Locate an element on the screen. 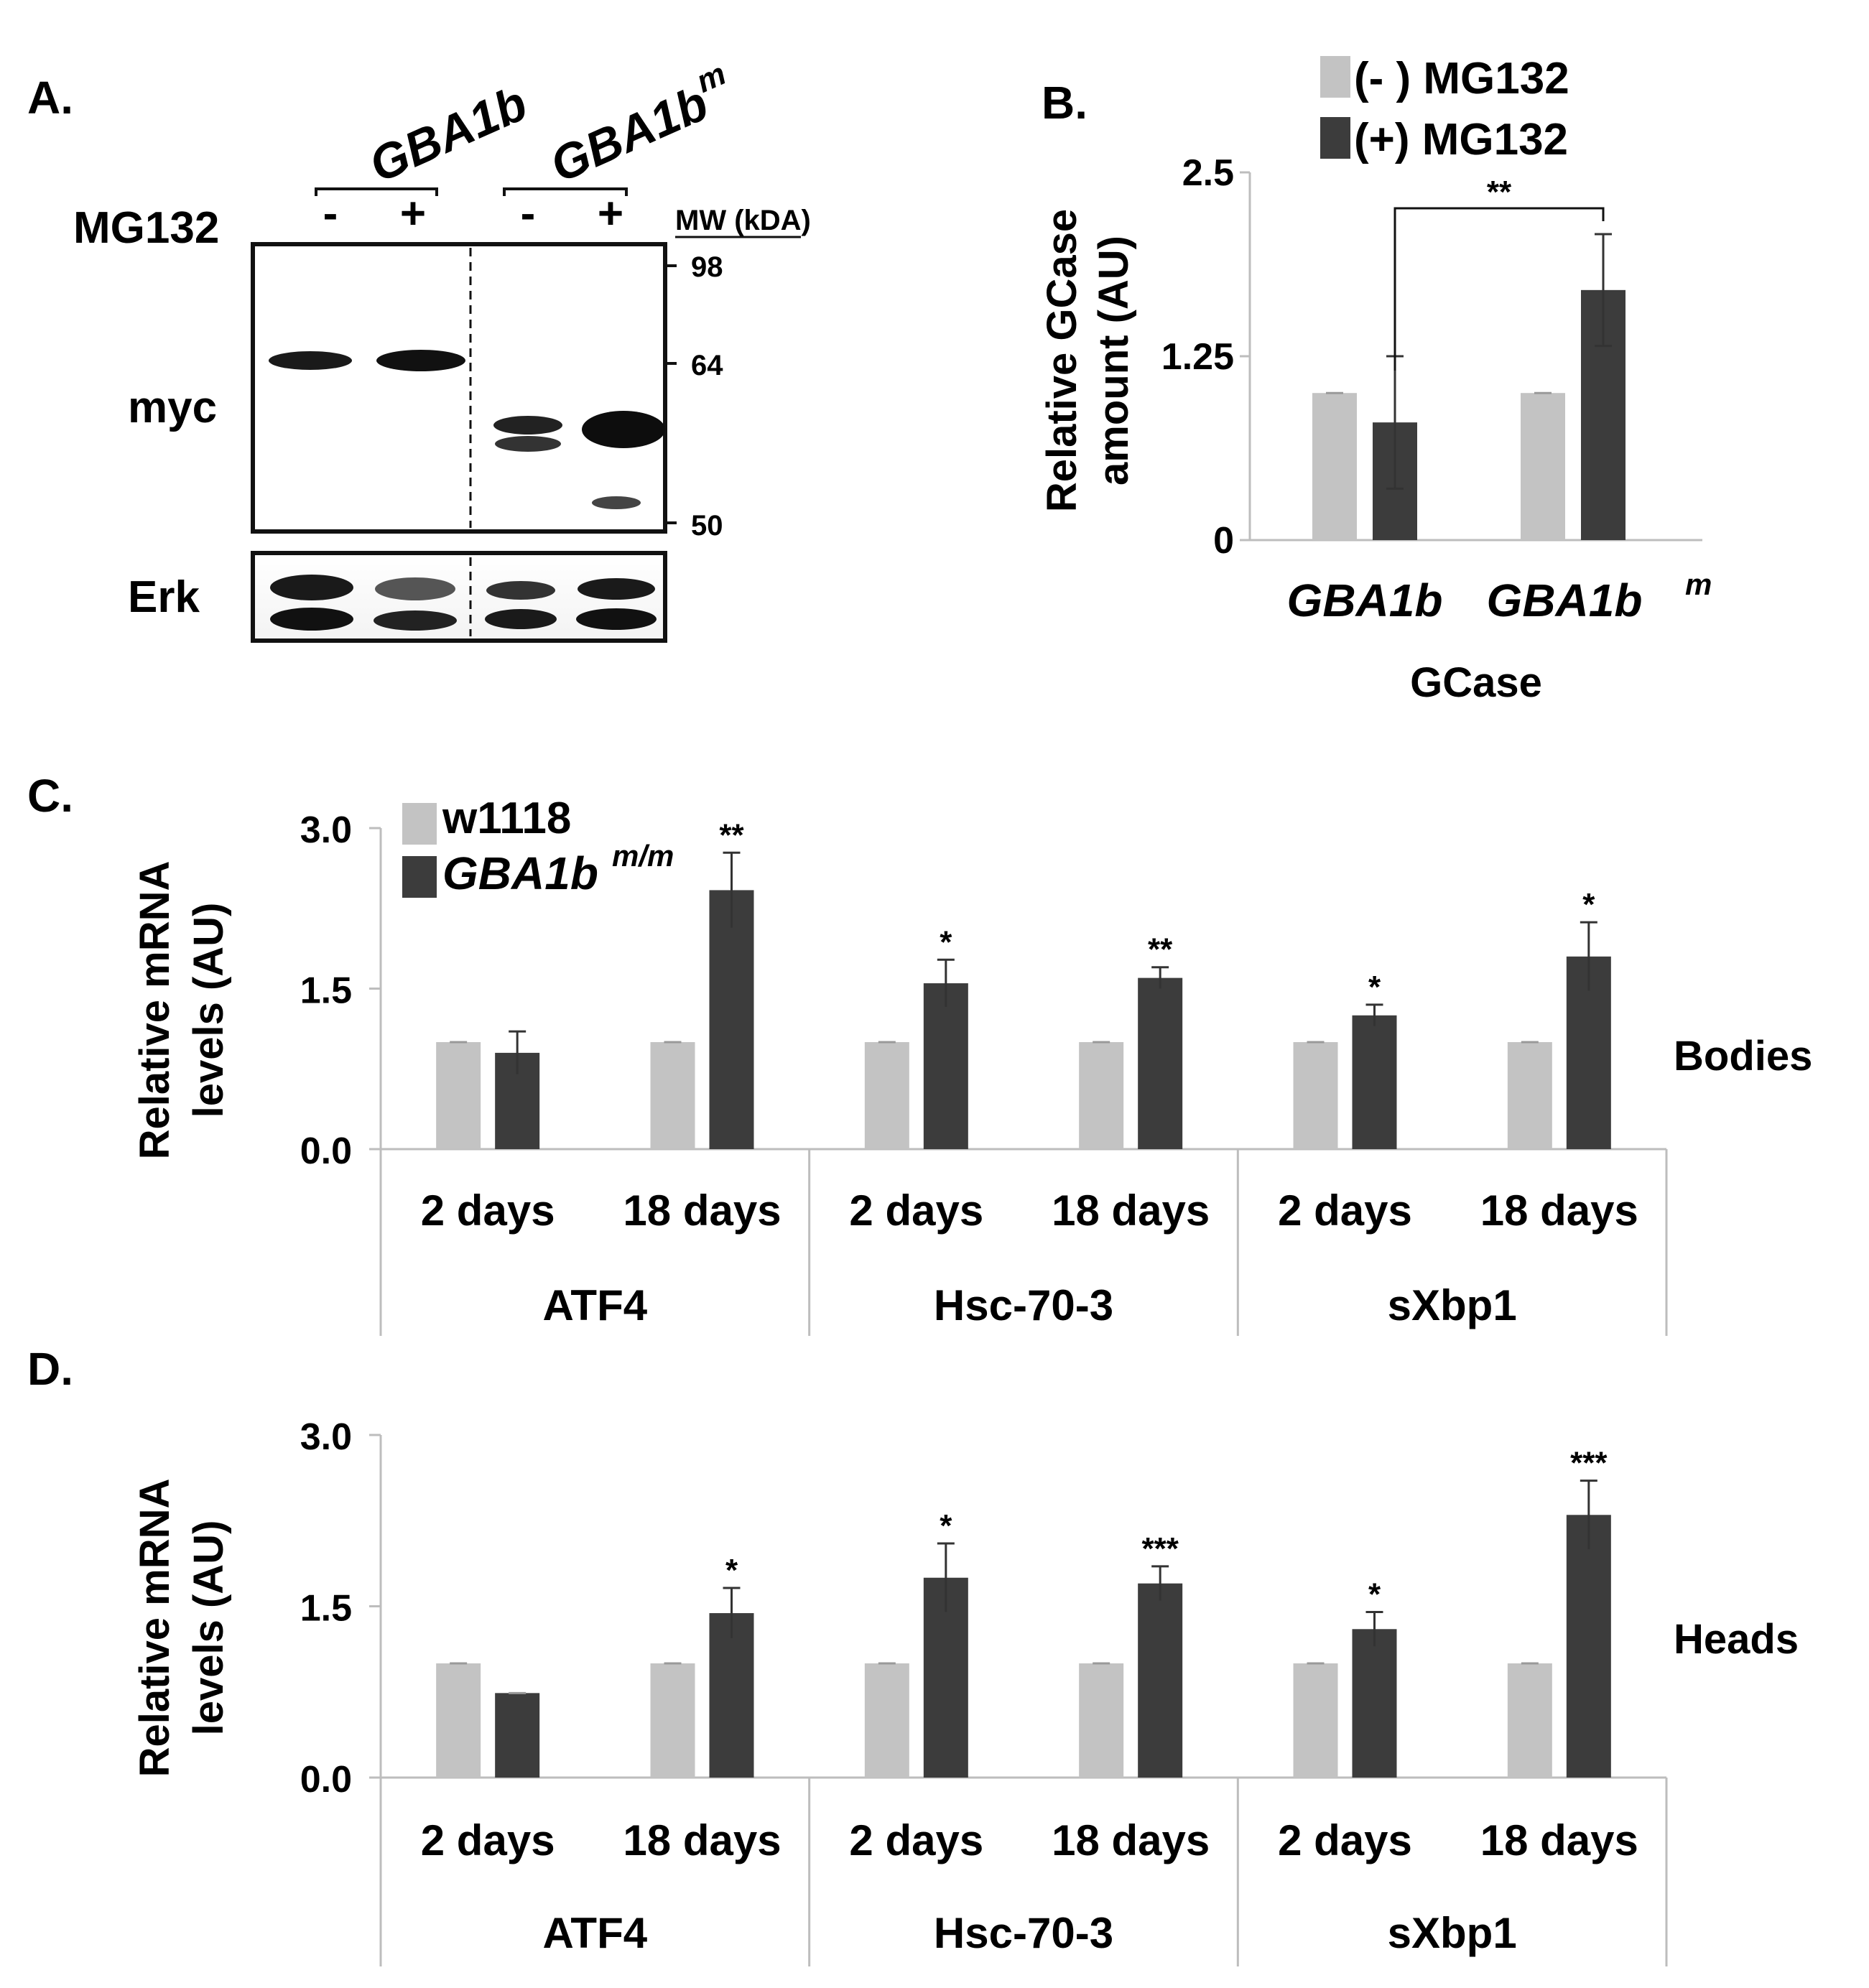  y-tick-label-0: 2.5 is located at coordinates (1208, 173).